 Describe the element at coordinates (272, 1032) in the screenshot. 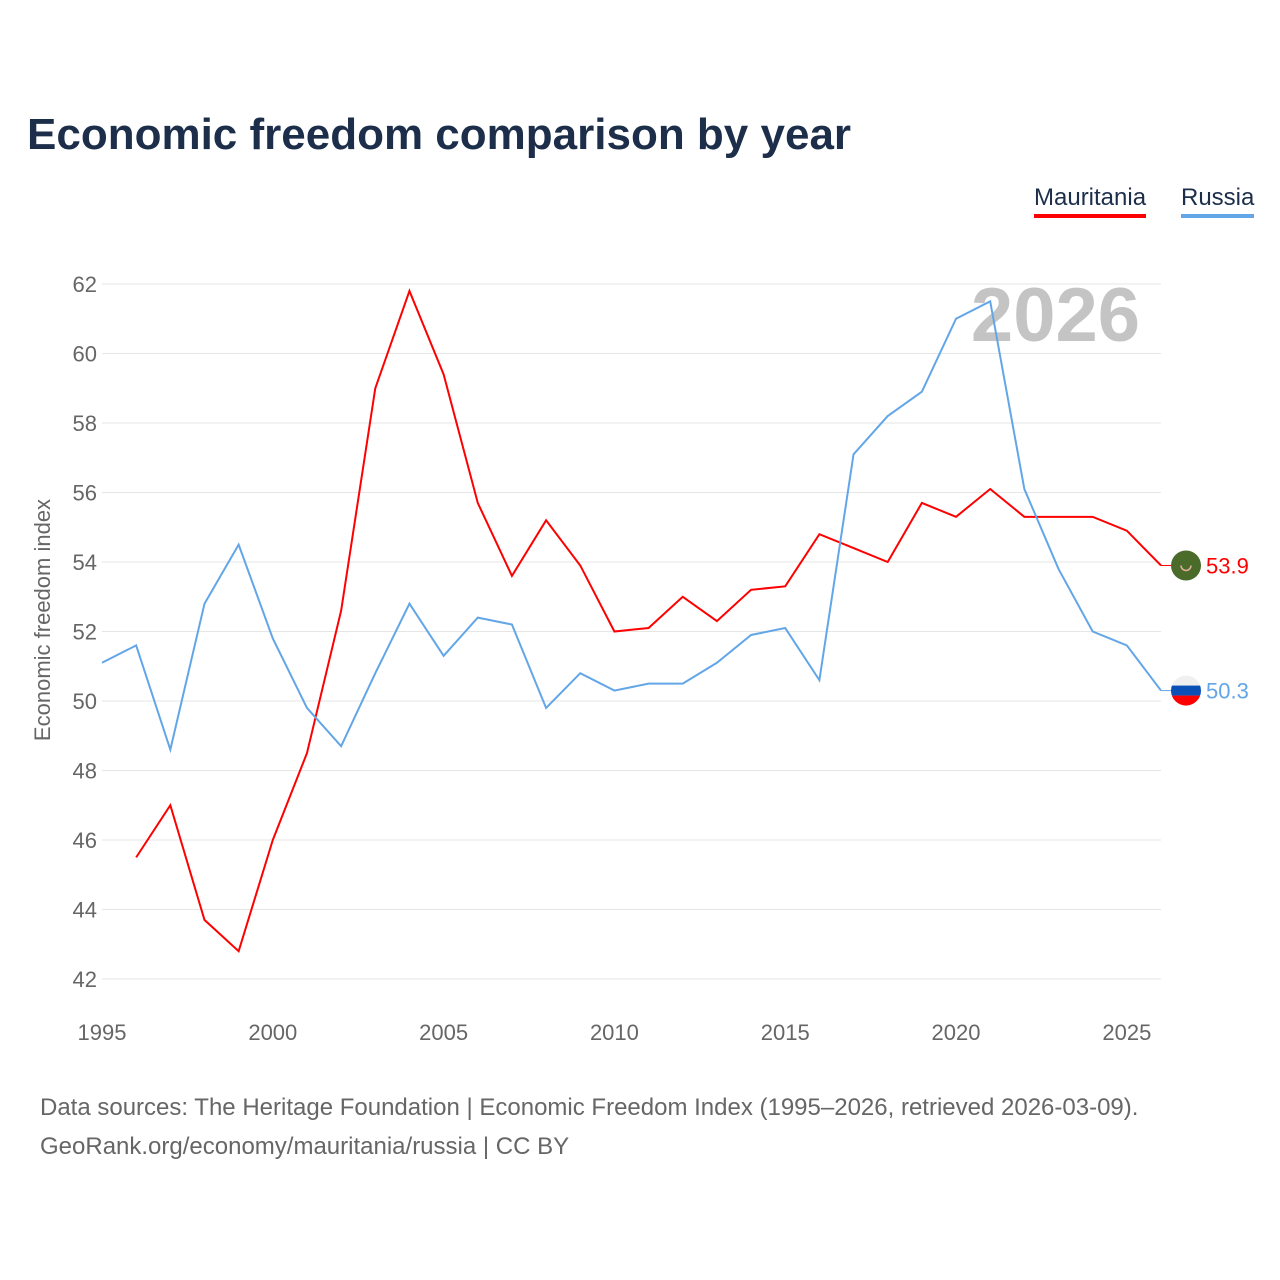

I see `x-tick-label: 2000` at that location.